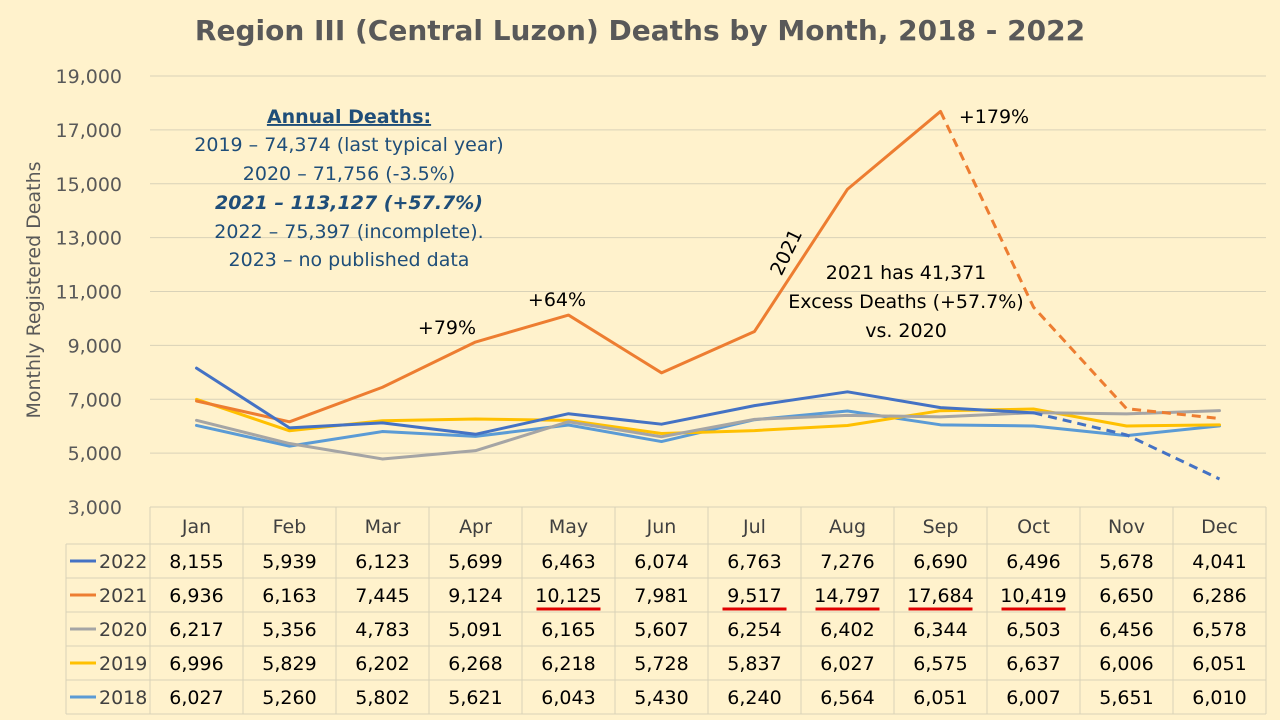 The height and width of the screenshot is (720, 1280). Describe the element at coordinates (475, 527) in the screenshot. I see `x-tick-label: Apr` at that location.